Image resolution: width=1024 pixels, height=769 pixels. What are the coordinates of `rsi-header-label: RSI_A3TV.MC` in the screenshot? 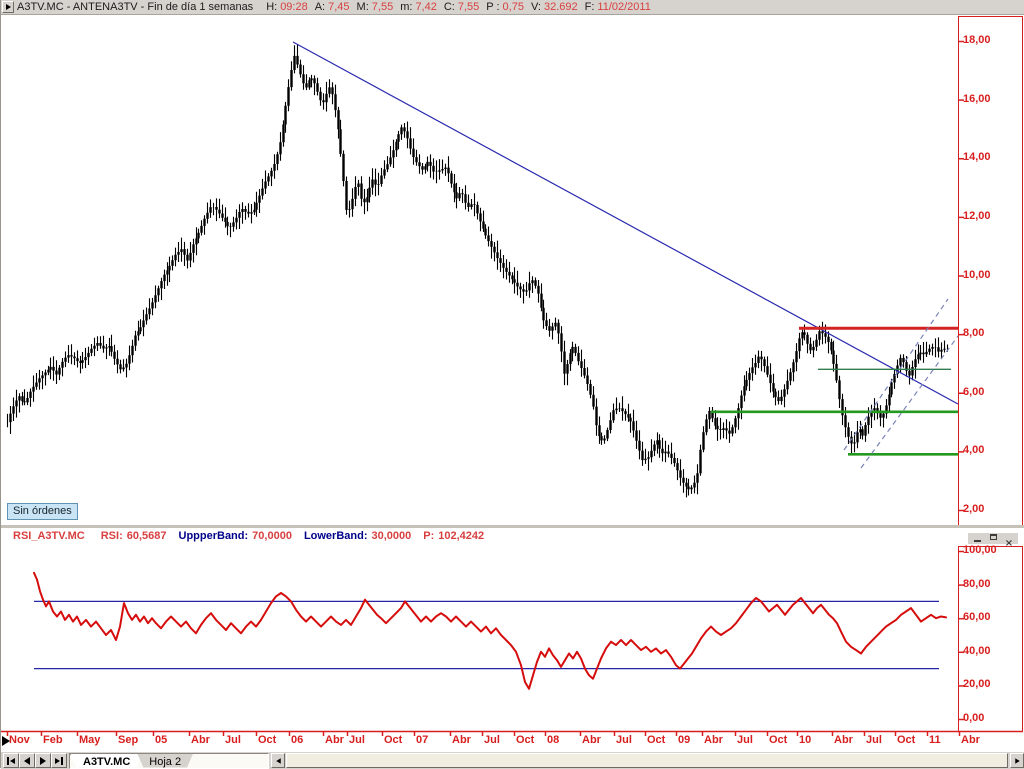 It's located at (49, 536).